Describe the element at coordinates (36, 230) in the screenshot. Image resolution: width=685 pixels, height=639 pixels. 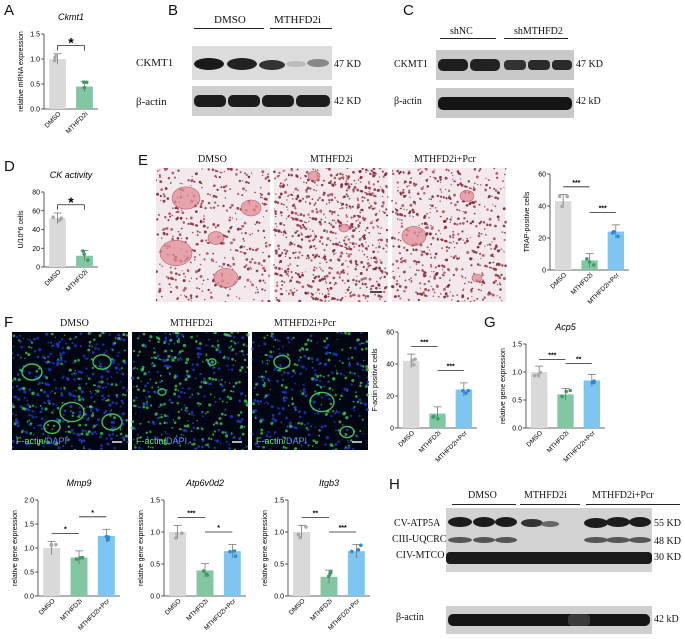
I see `y-tick-label: 40` at that location.